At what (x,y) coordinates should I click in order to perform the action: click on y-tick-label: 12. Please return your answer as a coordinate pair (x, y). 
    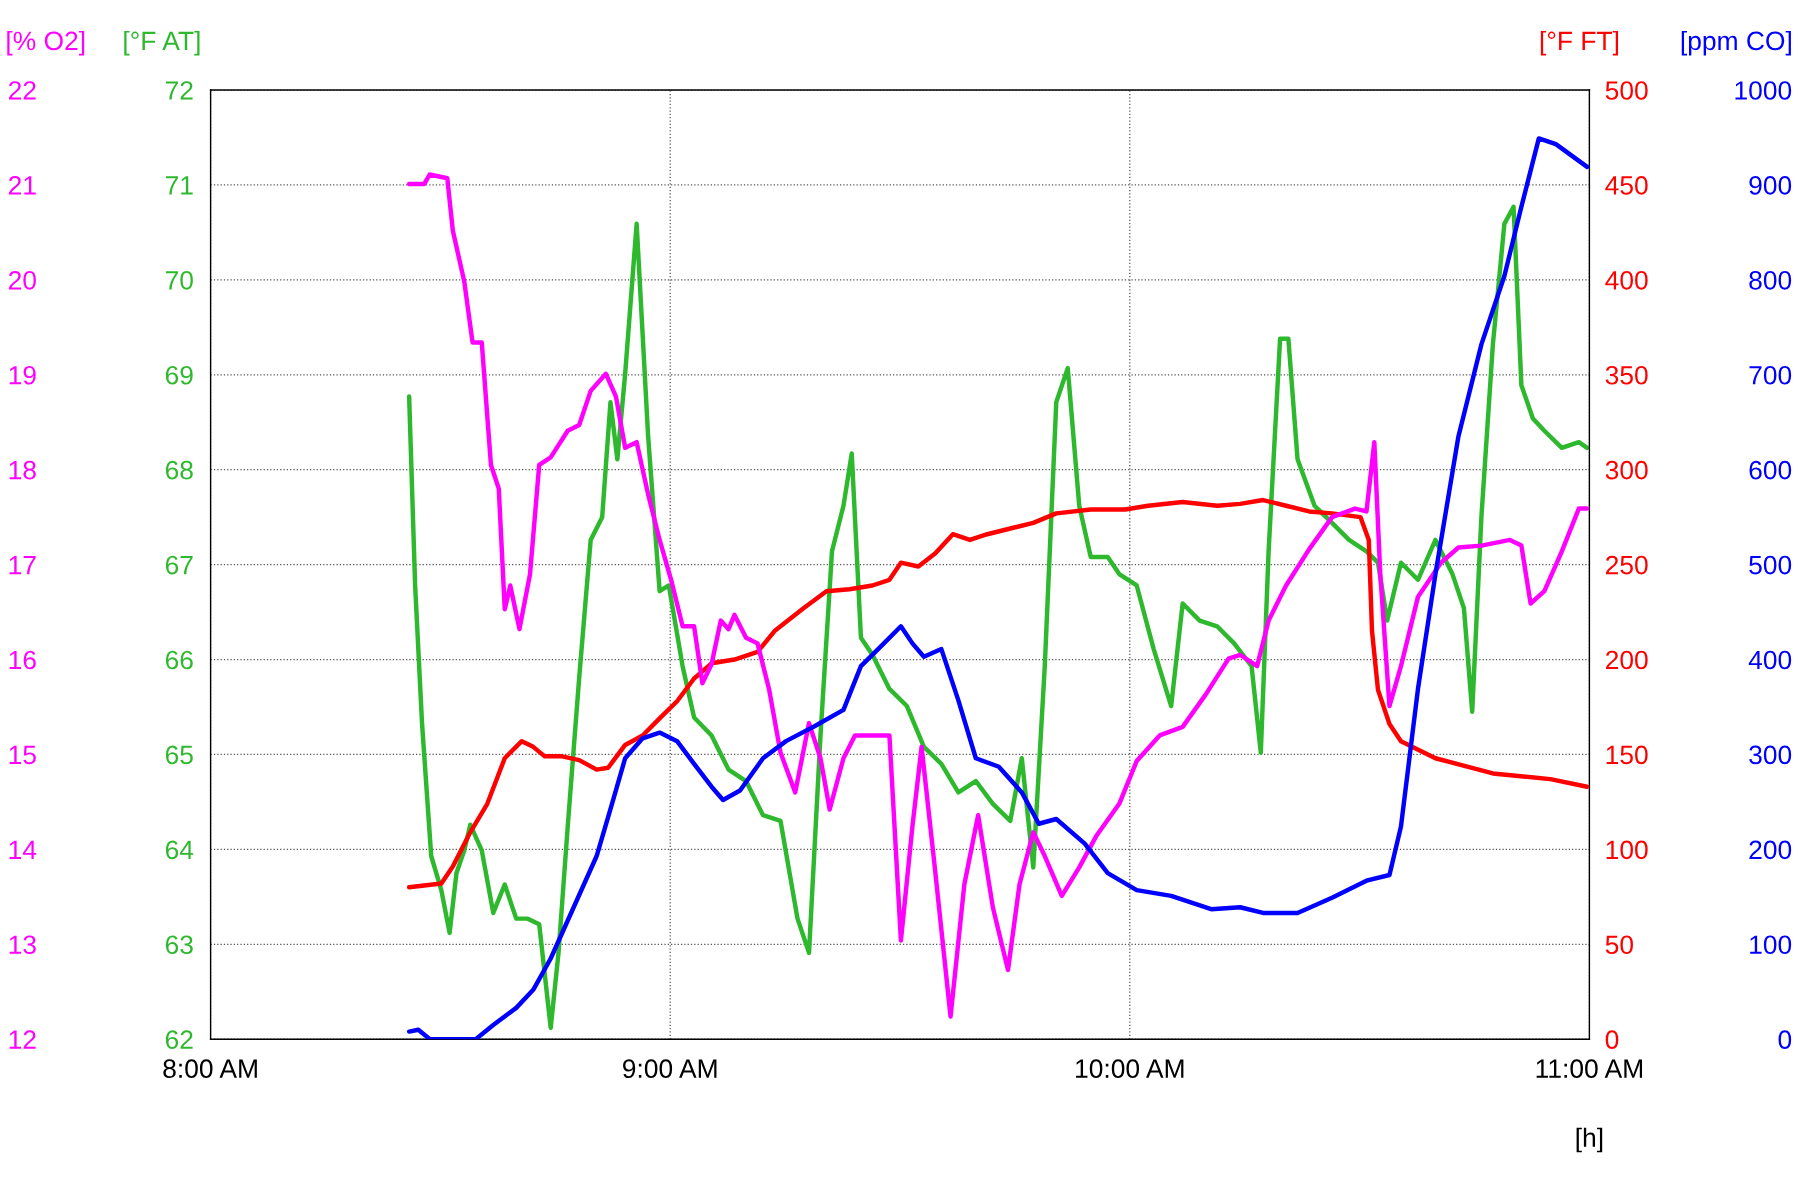
    Looking at the image, I should click on (22, 1039).